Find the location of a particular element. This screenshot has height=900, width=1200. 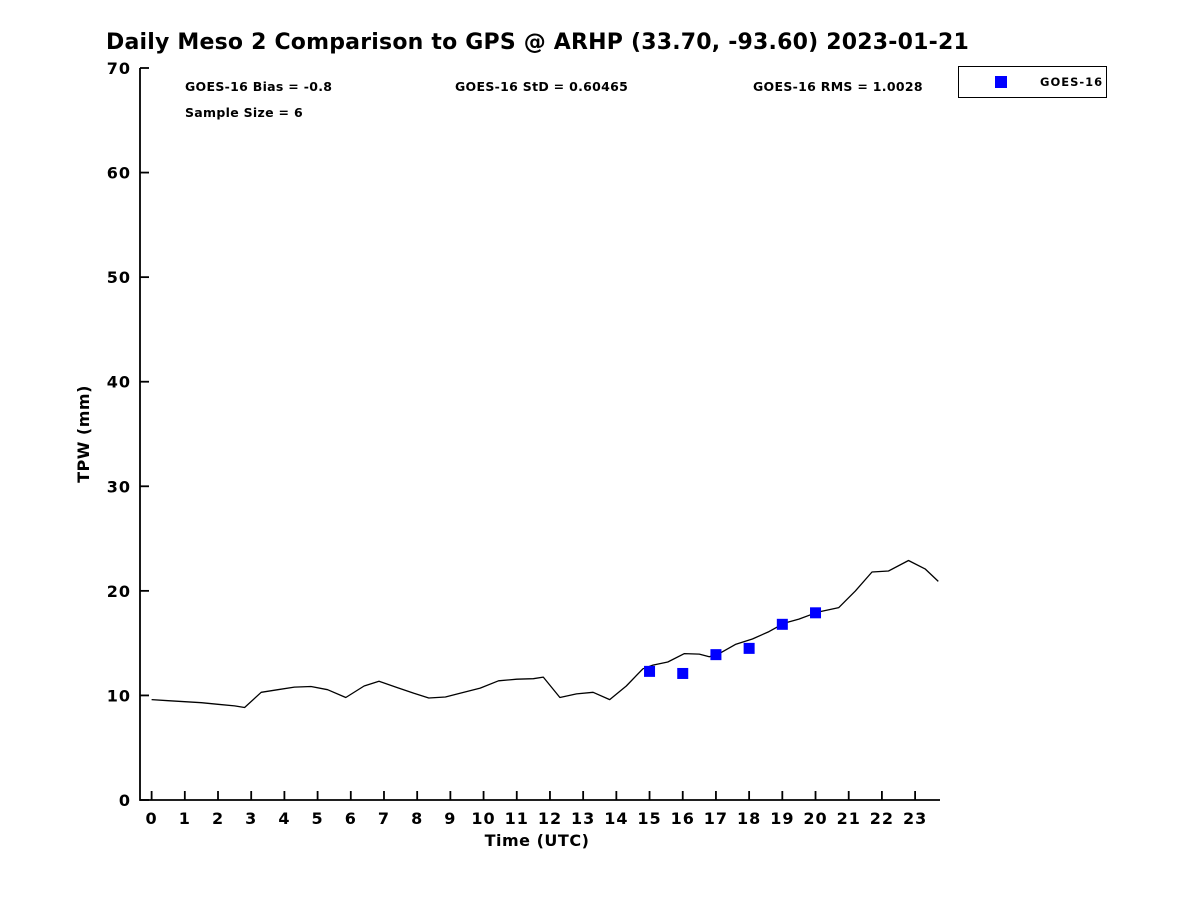

y-tick-label: 60 is located at coordinates (119, 173).